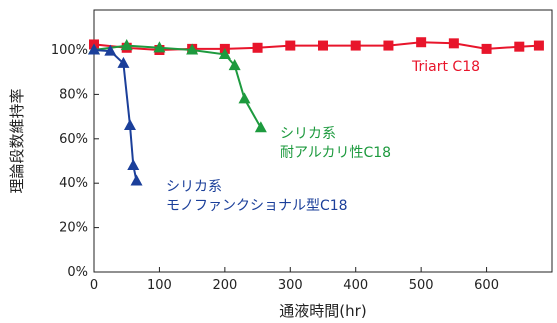 The image size is (557, 323). I want to click on series-label-triart: Triart C18, so click(445, 67).